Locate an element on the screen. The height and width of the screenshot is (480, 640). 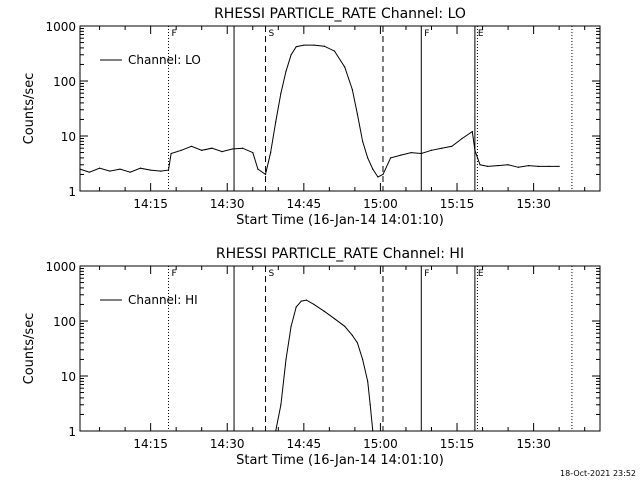
panel1-event-marker-label: S is located at coordinates (272, 34).